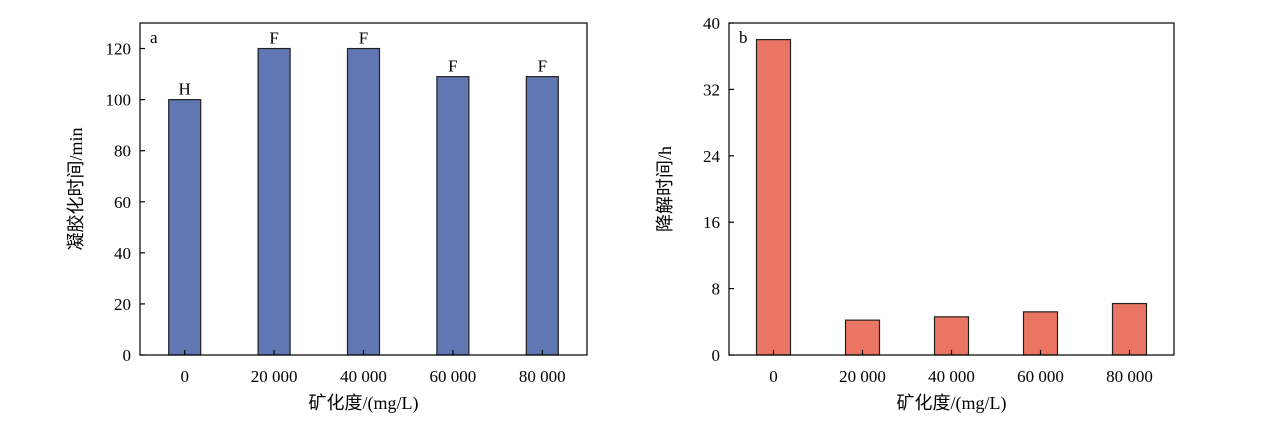 The width and height of the screenshot is (1270, 422). What do you see at coordinates (711, 89) in the screenshot?
I see `y-tick-label-4: 32` at bounding box center [711, 89].